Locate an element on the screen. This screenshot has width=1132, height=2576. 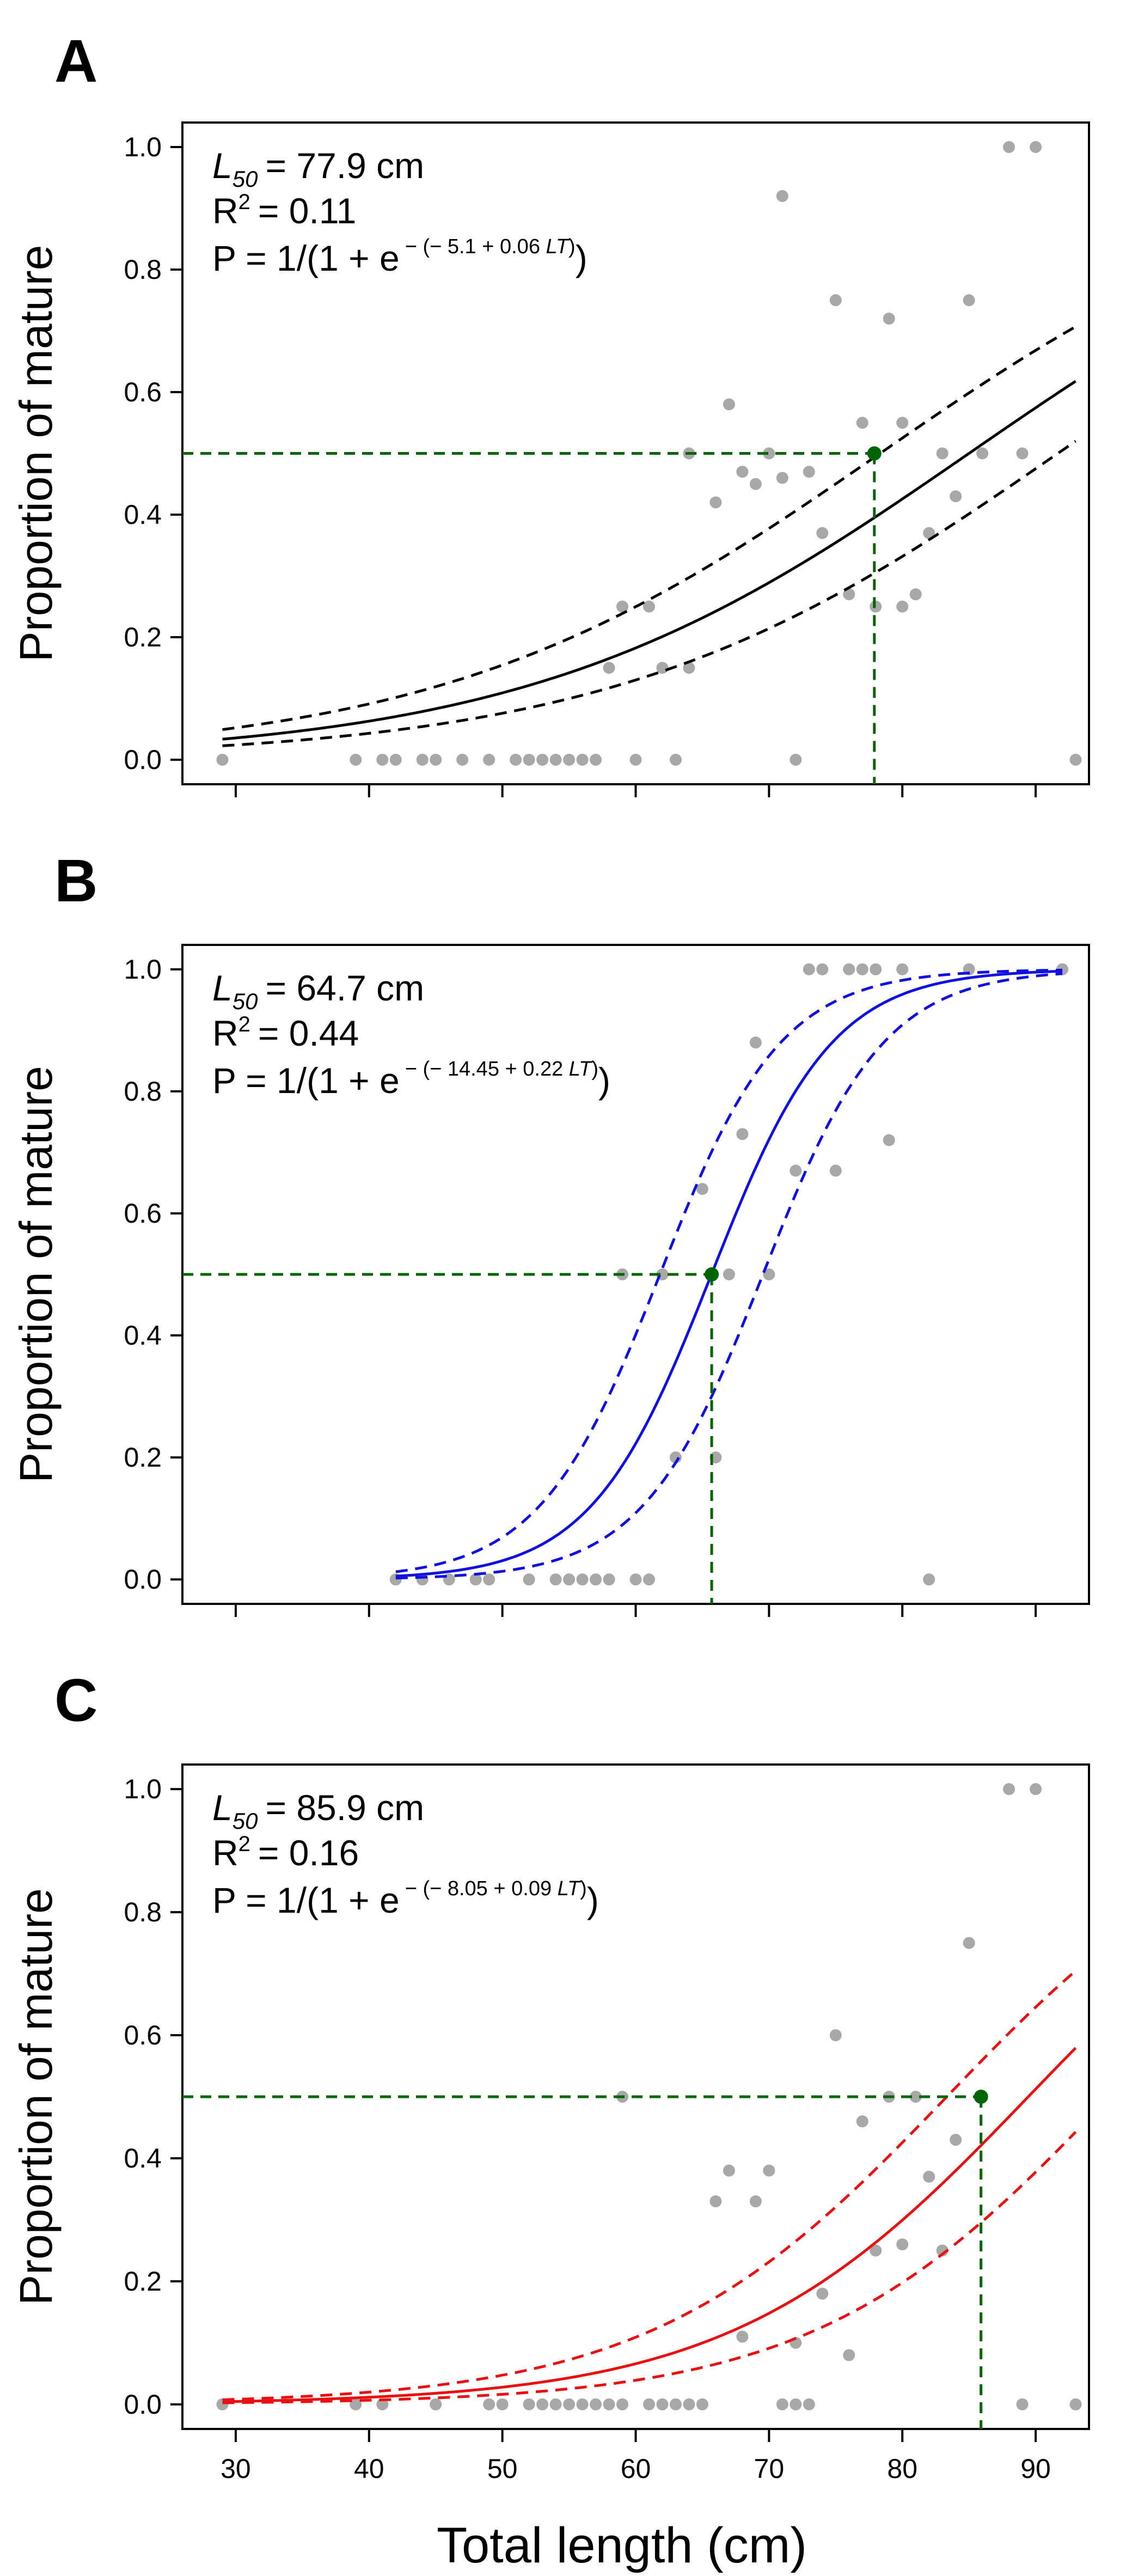
y-axis-label: Proportion of mature is located at coordinates (36, 1274).